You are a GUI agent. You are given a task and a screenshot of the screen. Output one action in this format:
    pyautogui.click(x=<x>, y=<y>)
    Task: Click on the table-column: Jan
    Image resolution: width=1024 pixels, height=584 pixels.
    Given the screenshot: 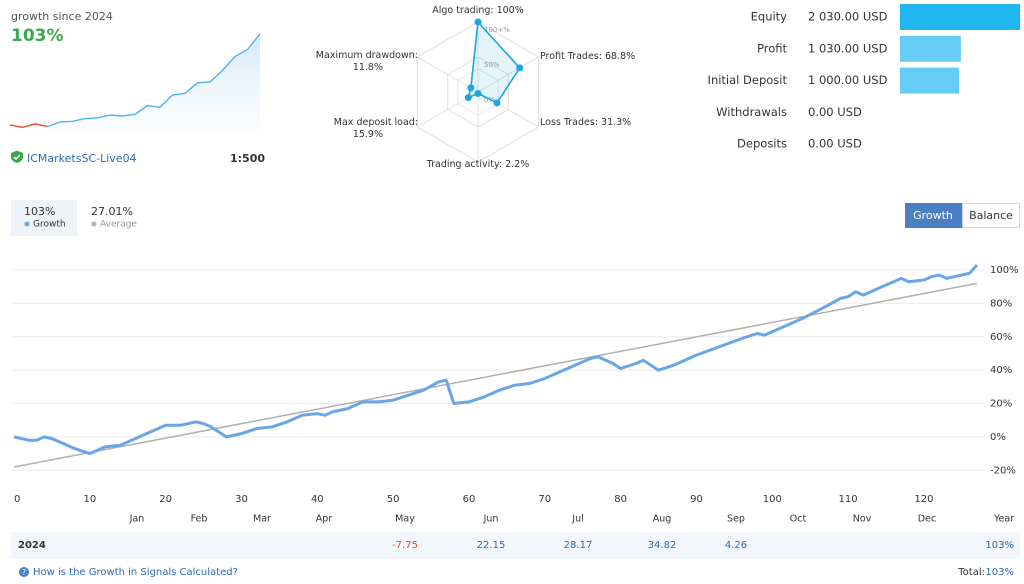 What is the action you would take?
    pyautogui.click(x=137, y=519)
    